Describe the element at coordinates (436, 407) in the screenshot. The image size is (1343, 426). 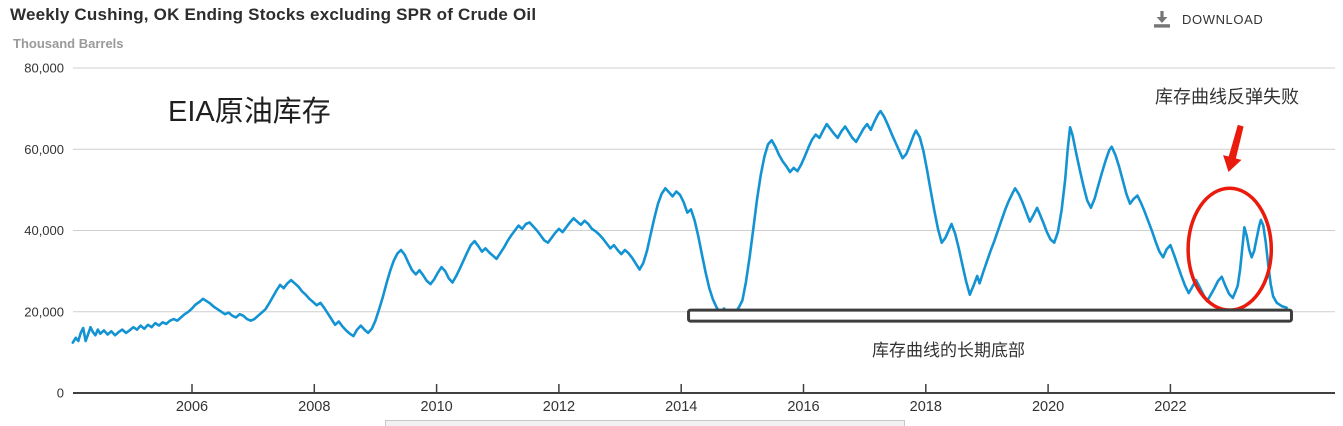
I see `x-axis-label: 2010` at that location.